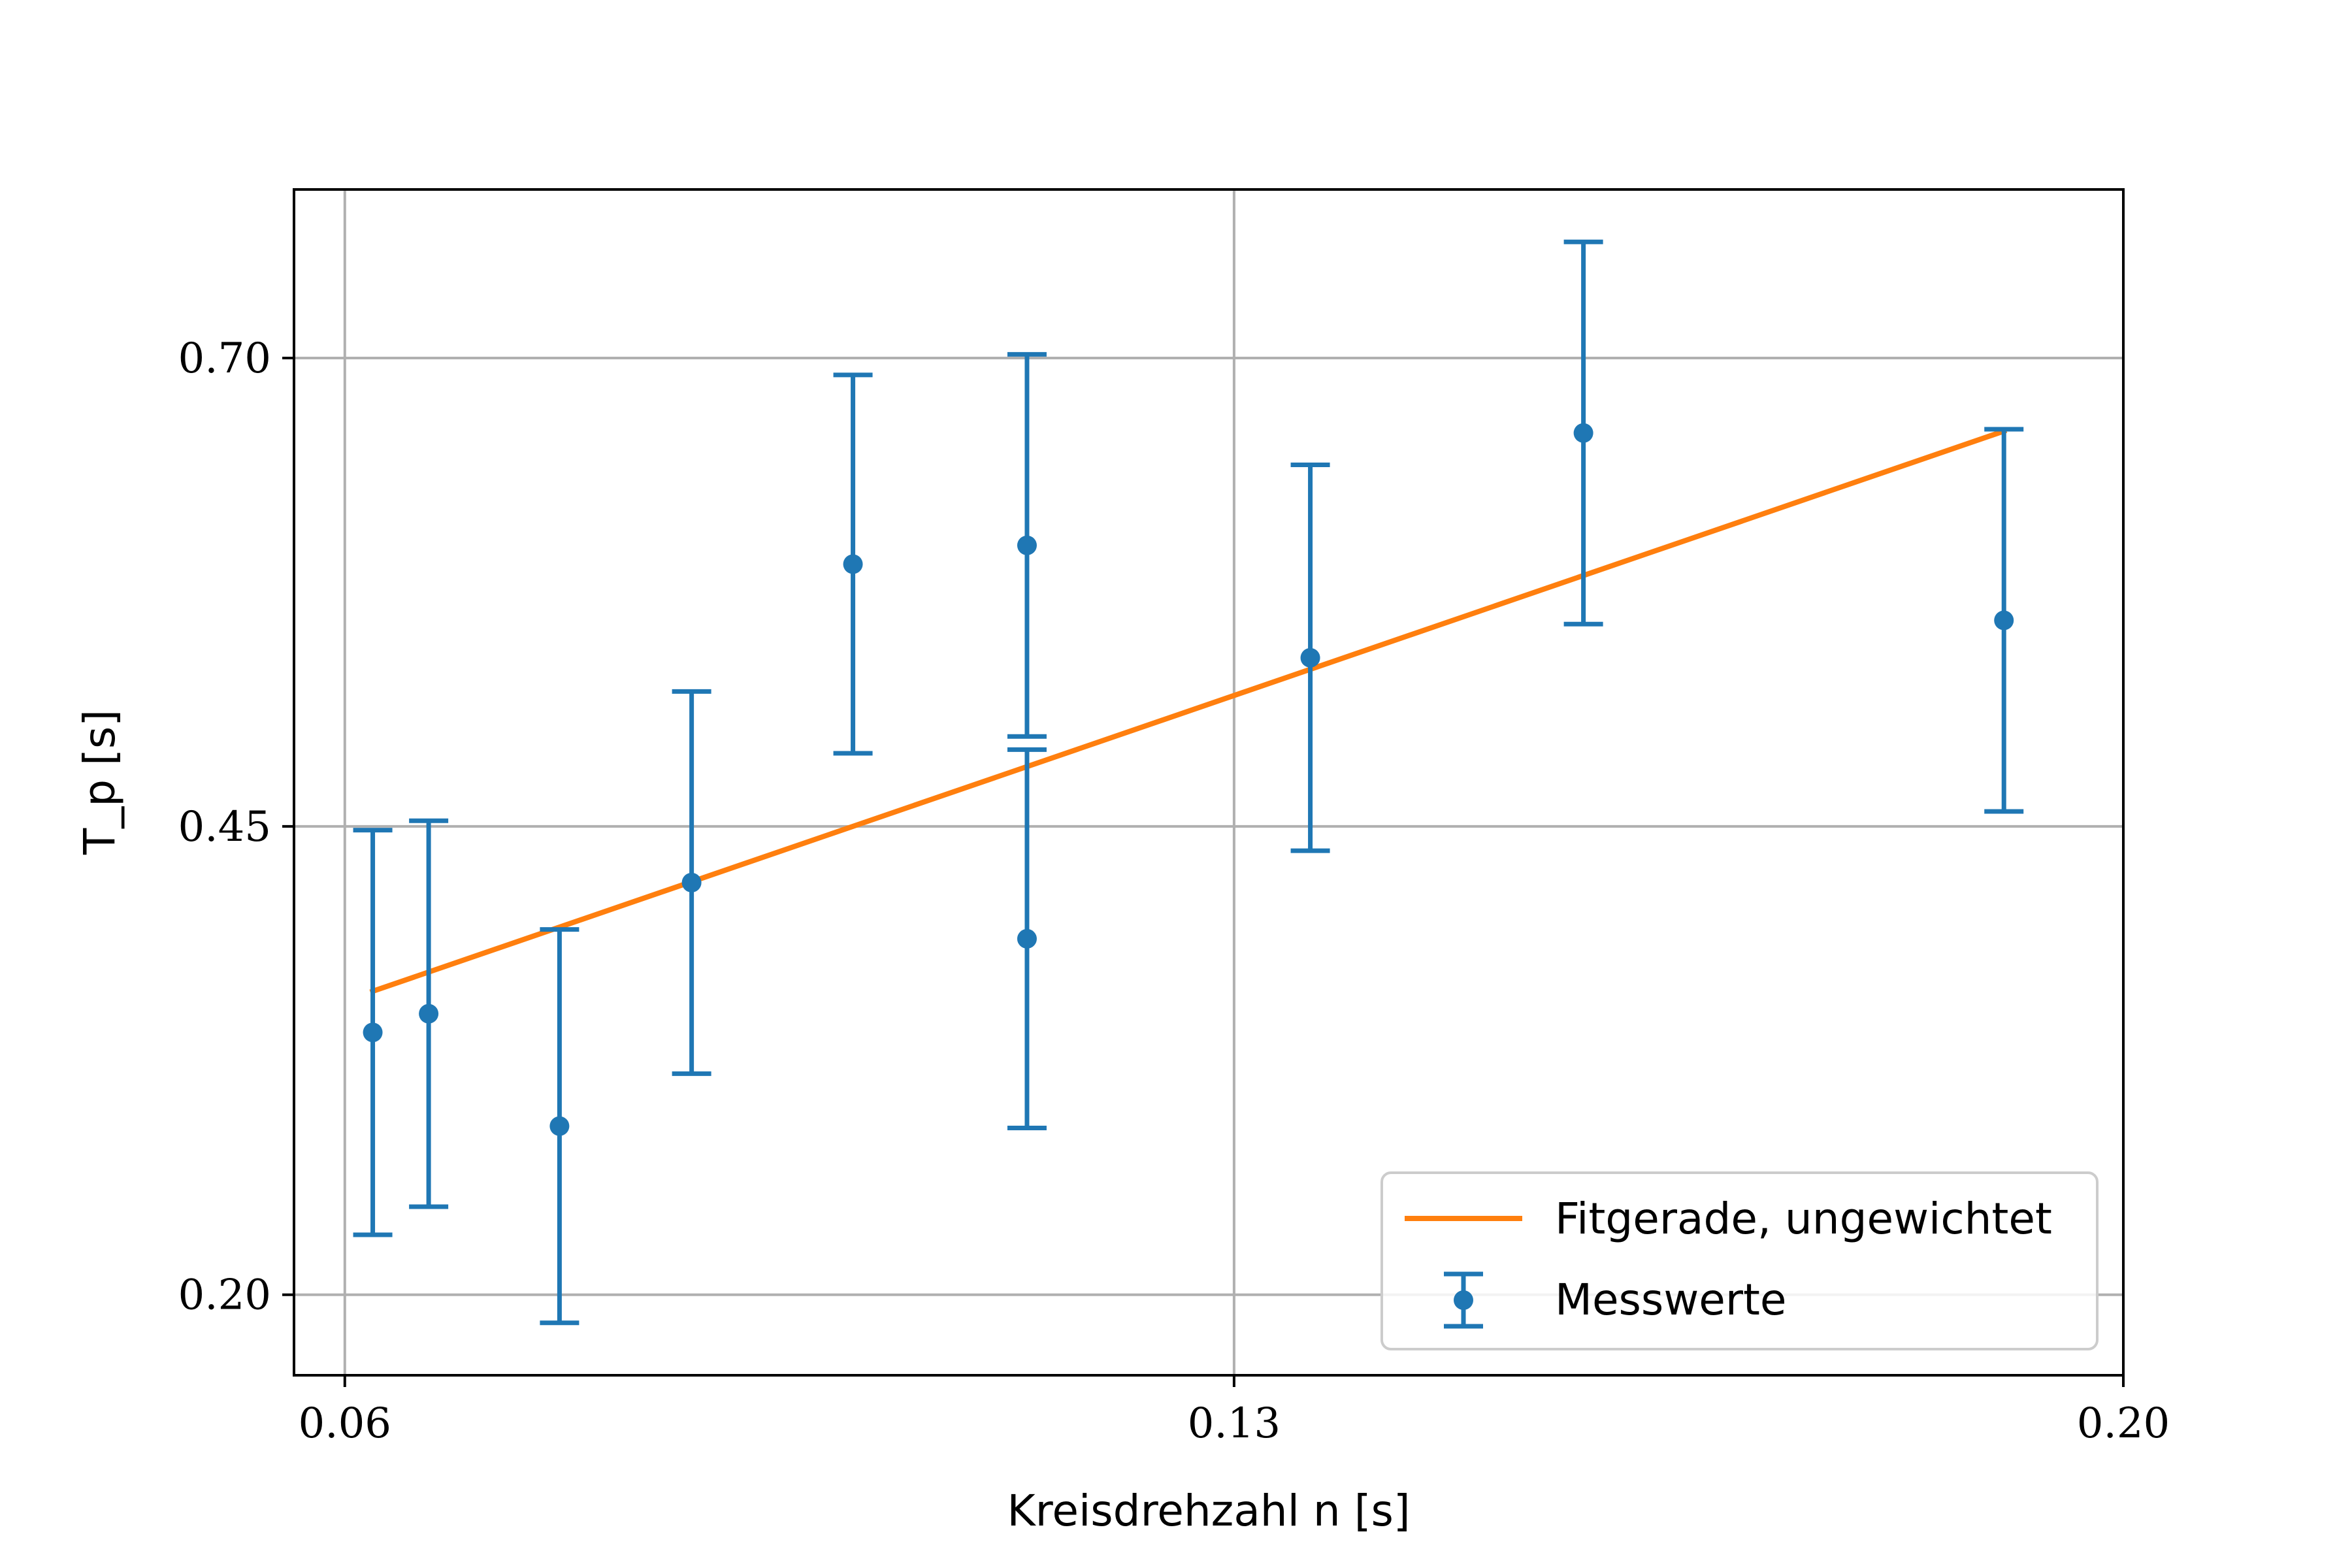  Describe the element at coordinates (225, 827) in the screenshot. I see `y-tick-label: 0.45` at that location.